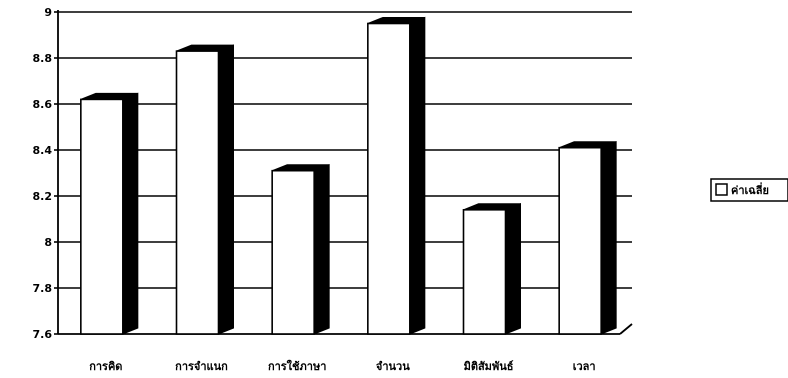 This screenshot has height=378, width=788. What do you see at coordinates (43, 150) in the screenshot?
I see `y-tick-label: 8.4` at bounding box center [43, 150].